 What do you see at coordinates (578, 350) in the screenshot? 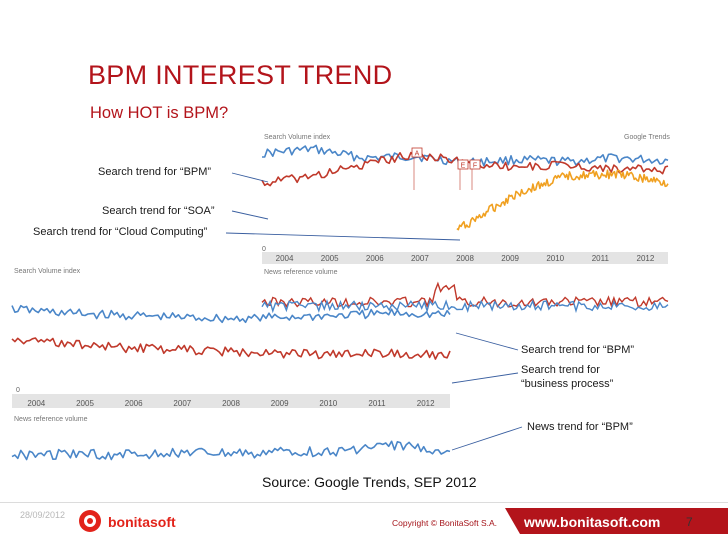
I see `label-bpm-bottom: Search trend for “BPM”` at bounding box center [578, 350].